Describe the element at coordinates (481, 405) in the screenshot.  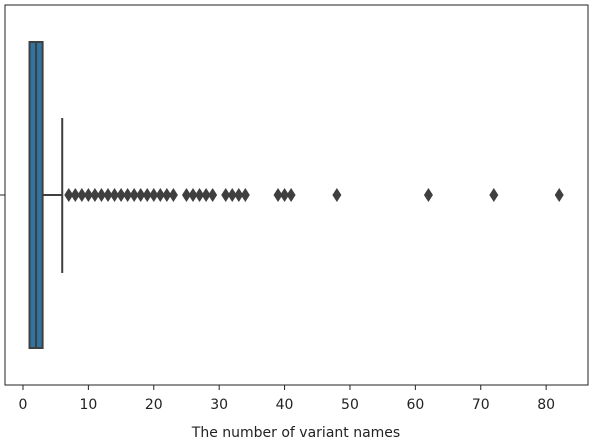
I see `x-tick-label: 70` at that location.